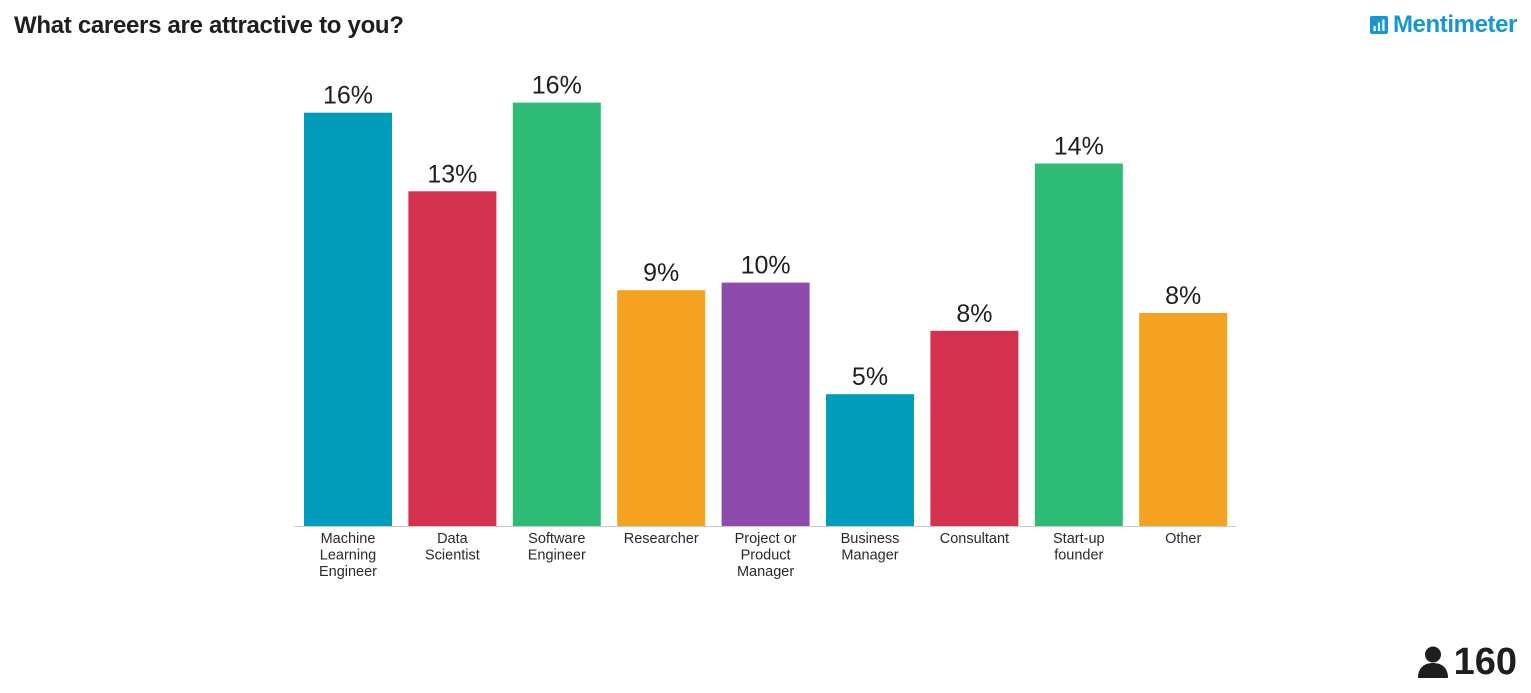 The height and width of the screenshot is (693, 1531). I want to click on question-title: What careers are attractive to you?, so click(209, 25).